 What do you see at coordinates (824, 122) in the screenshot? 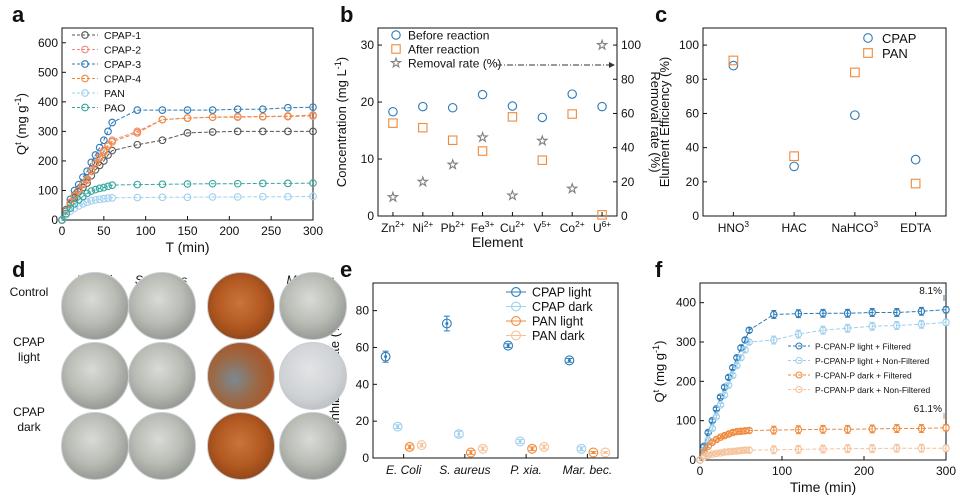
I see `panel-c-frame` at bounding box center [824, 122].